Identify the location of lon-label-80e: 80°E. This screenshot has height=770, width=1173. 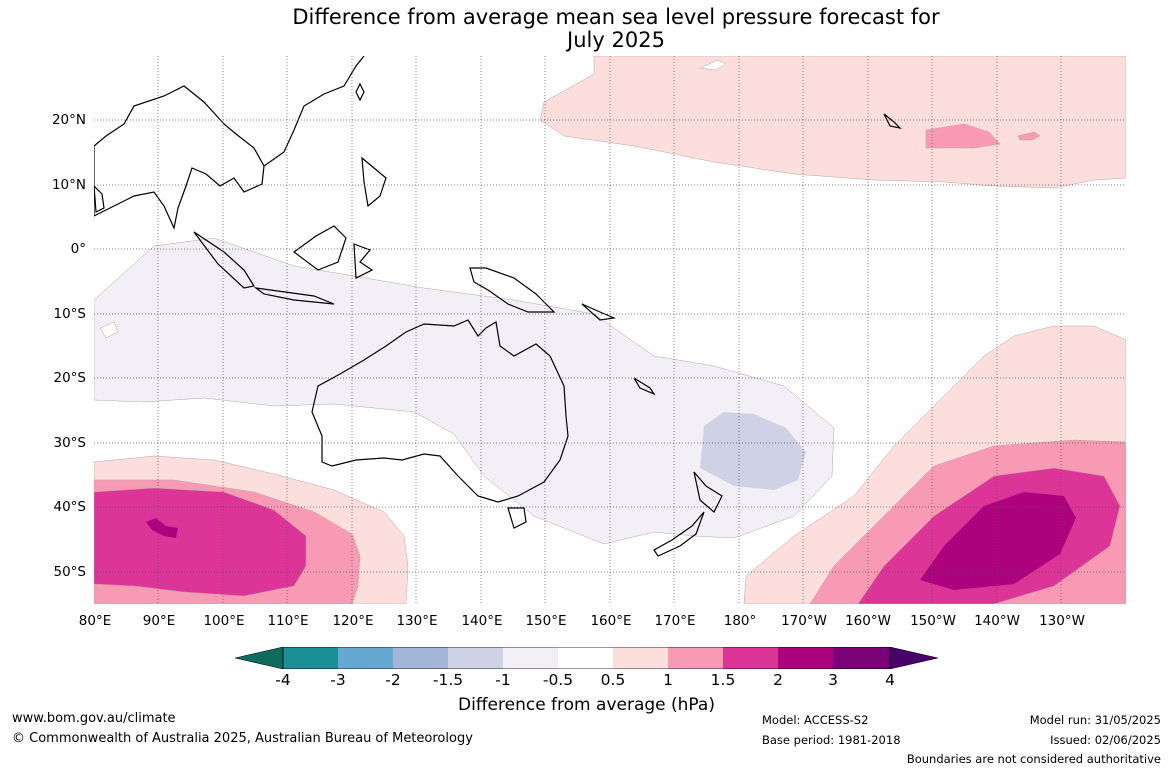
(95, 621).